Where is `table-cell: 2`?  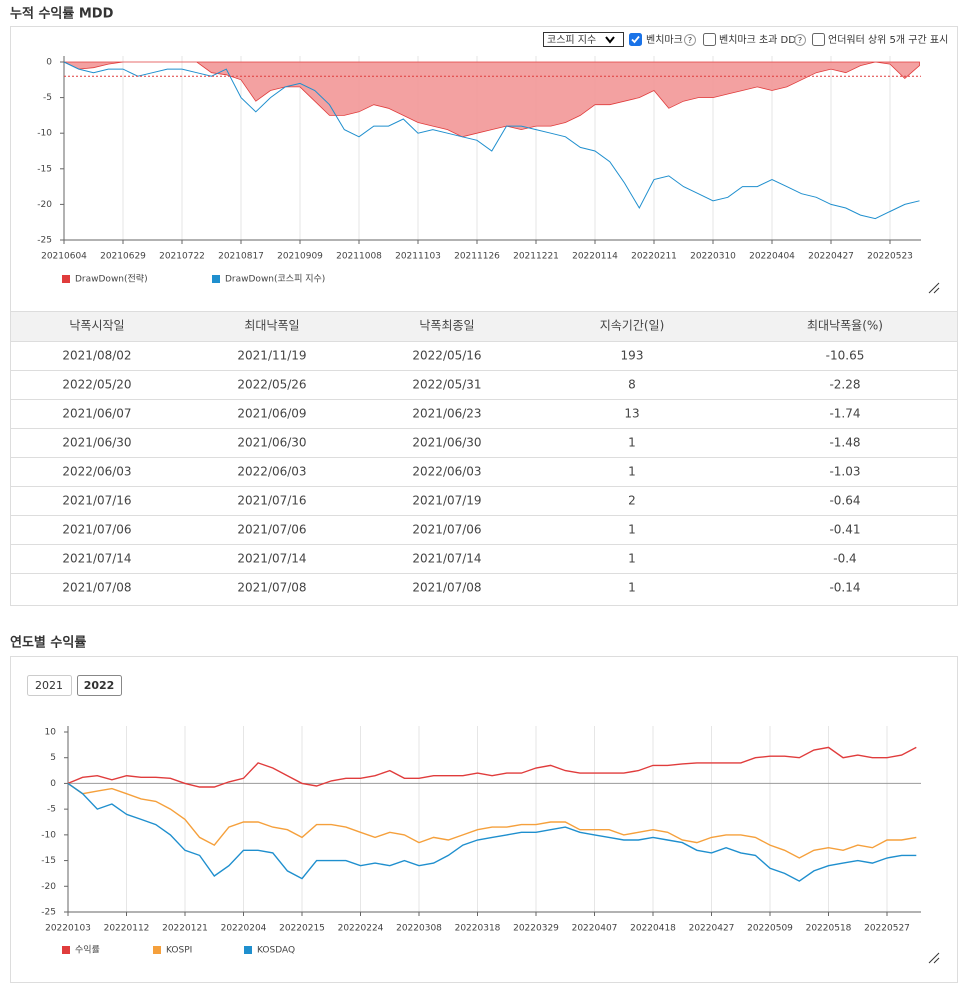 table-cell: 2 is located at coordinates (632, 501).